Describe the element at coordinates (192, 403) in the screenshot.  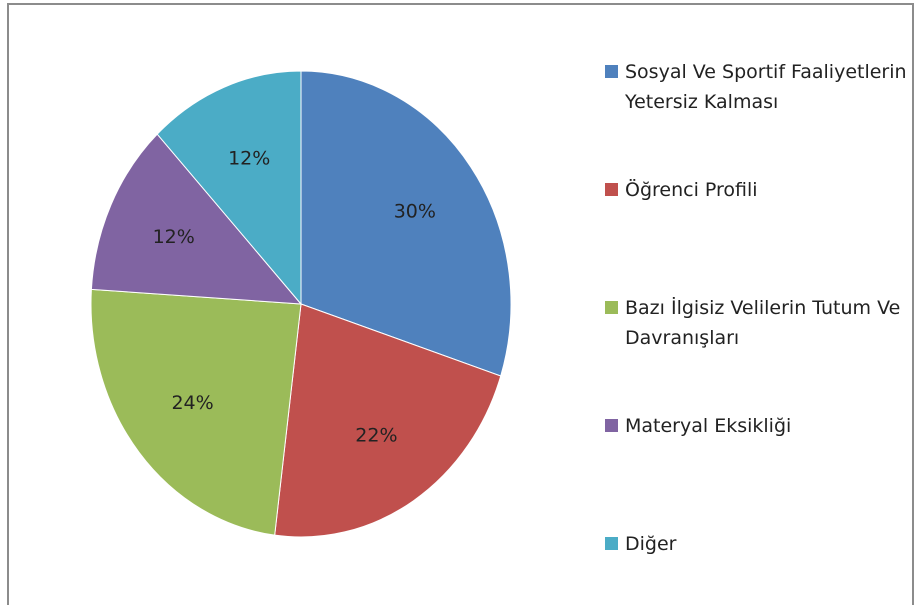
I see `data-label: 24%` at that location.